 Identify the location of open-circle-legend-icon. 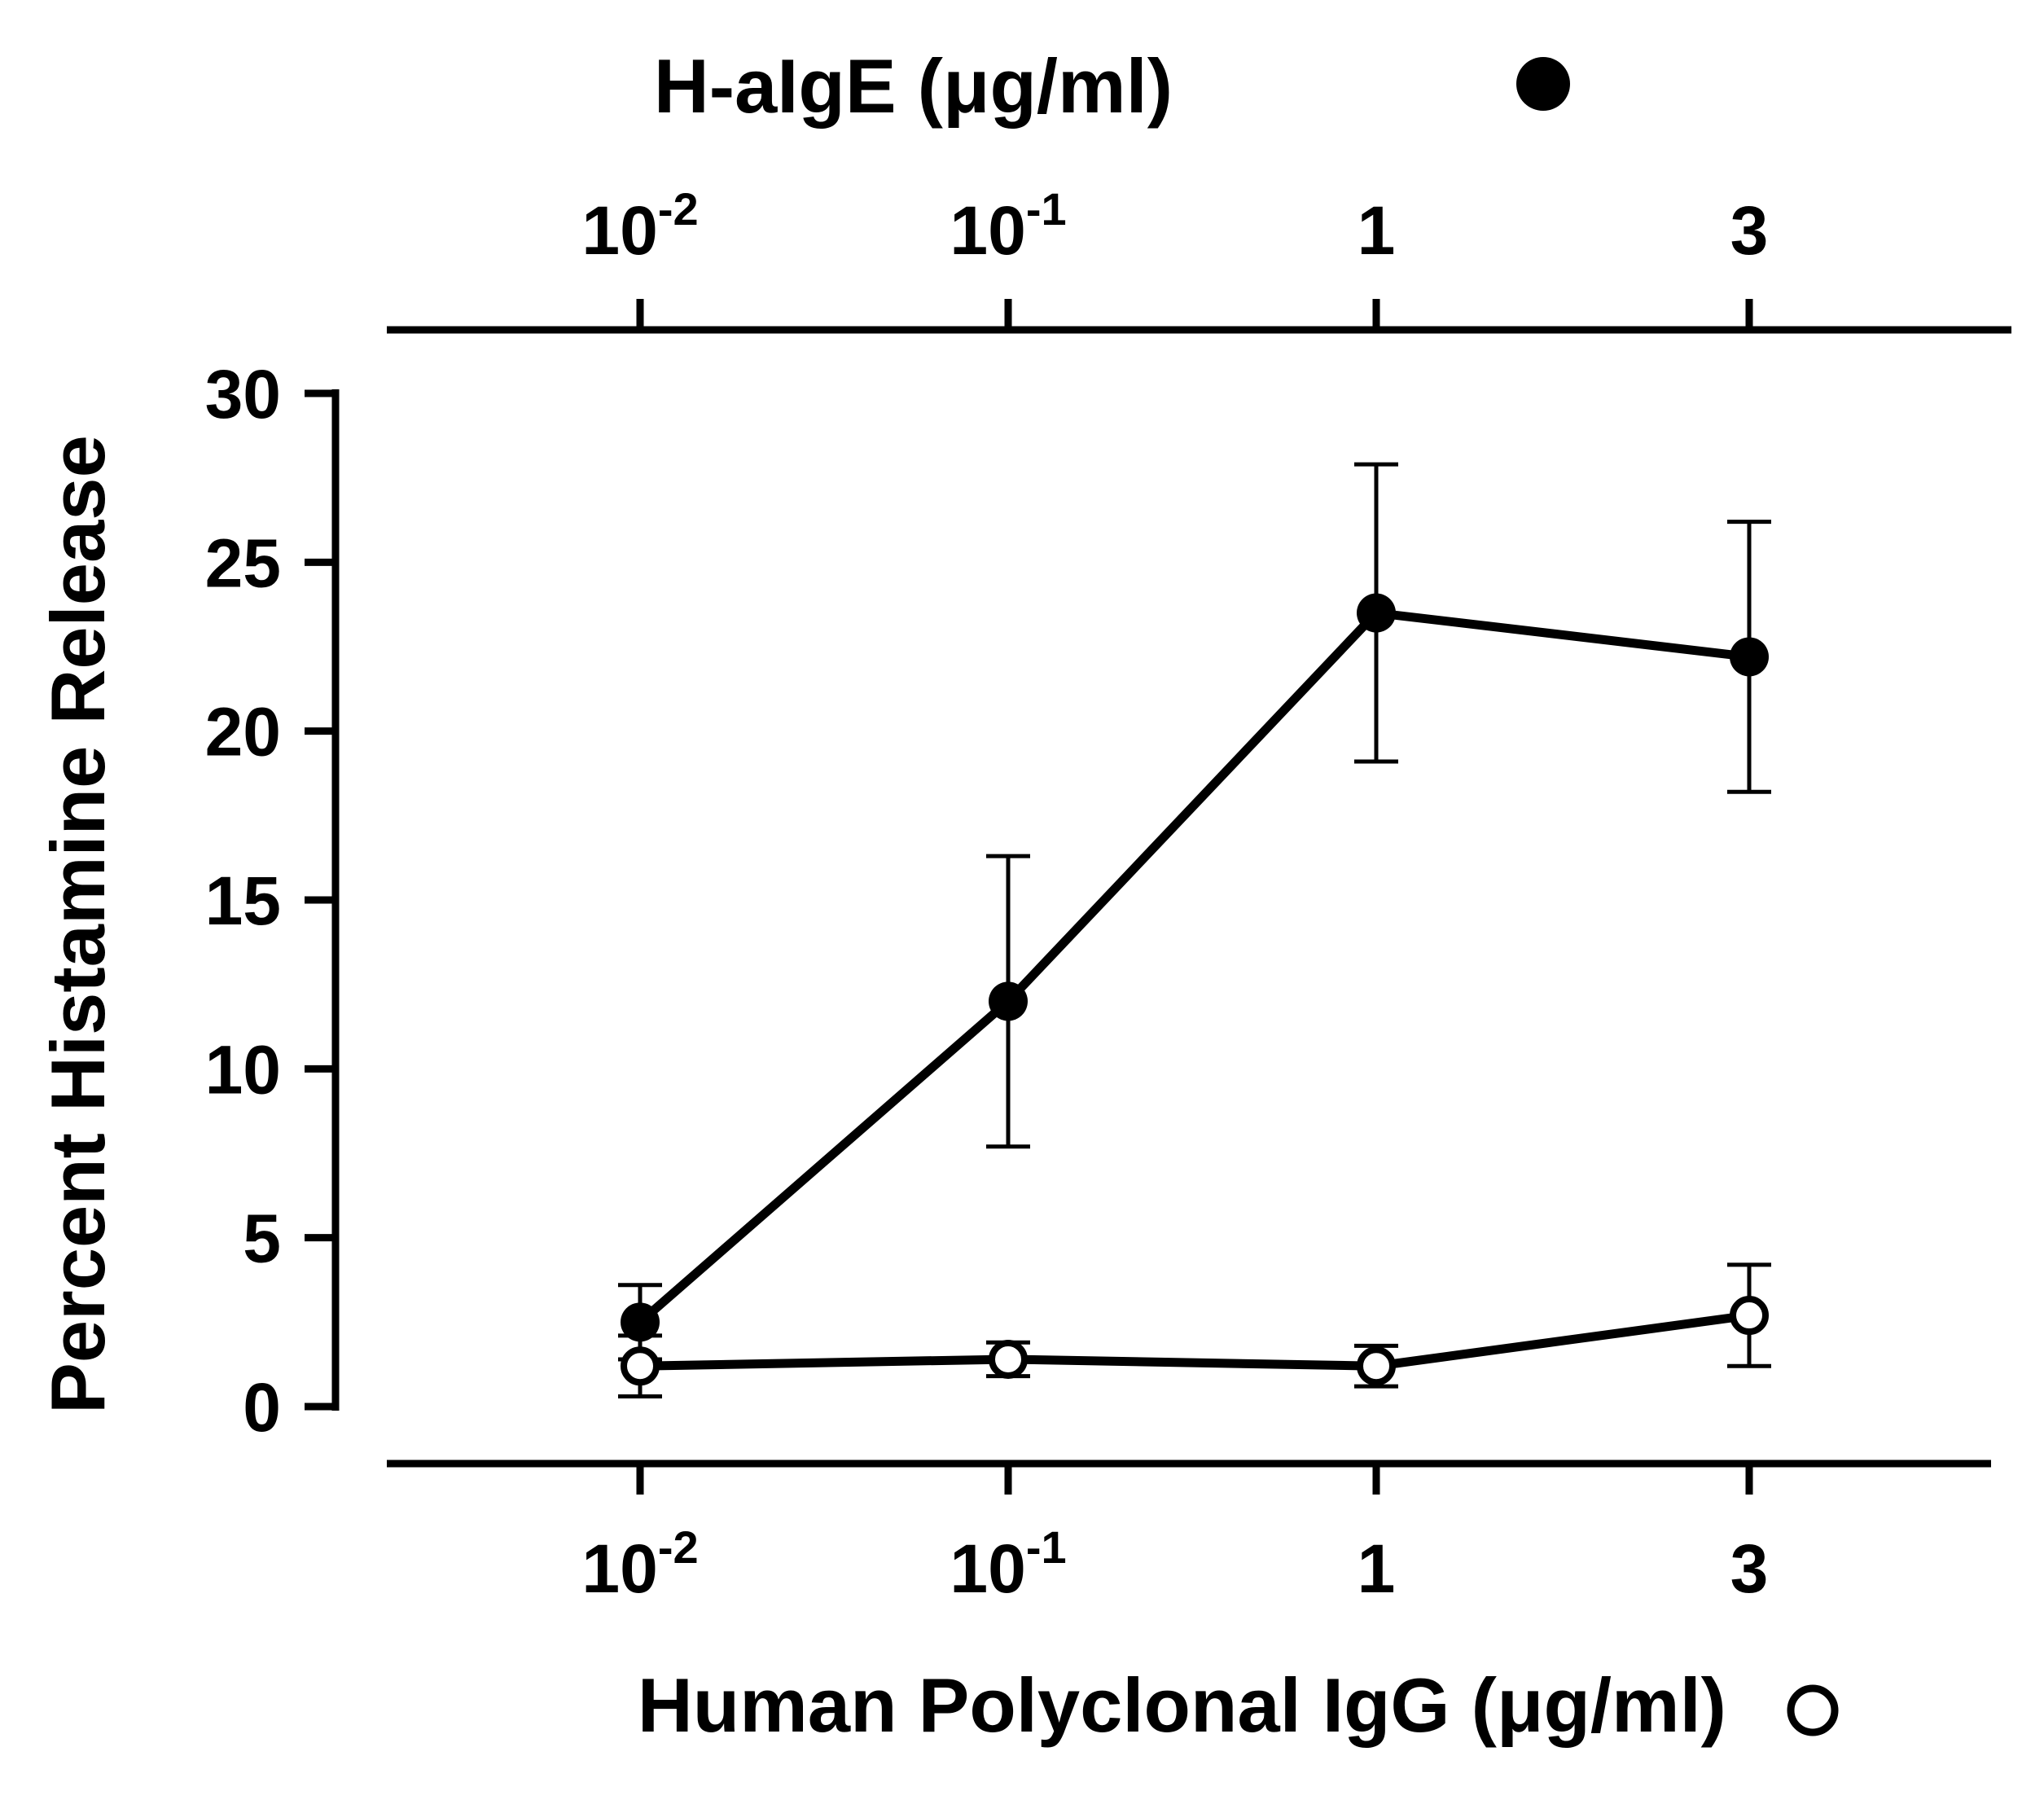
(1813, 1710).